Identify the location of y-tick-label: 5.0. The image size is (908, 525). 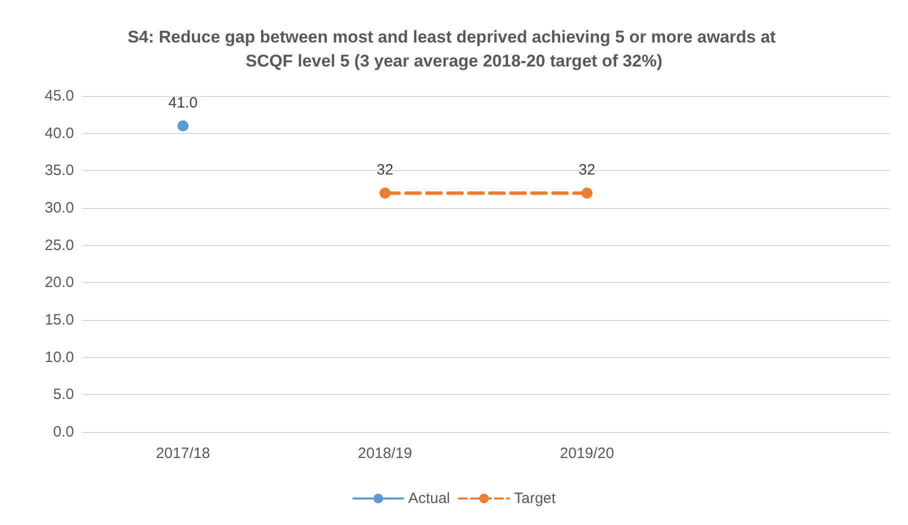
(63, 395).